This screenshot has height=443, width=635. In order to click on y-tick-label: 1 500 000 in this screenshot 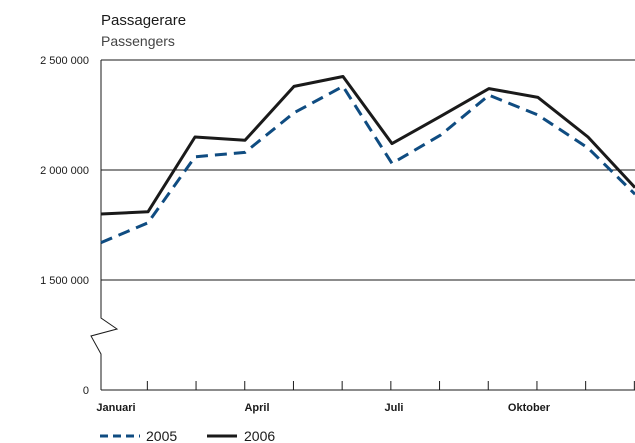, I will do `click(64, 281)`.